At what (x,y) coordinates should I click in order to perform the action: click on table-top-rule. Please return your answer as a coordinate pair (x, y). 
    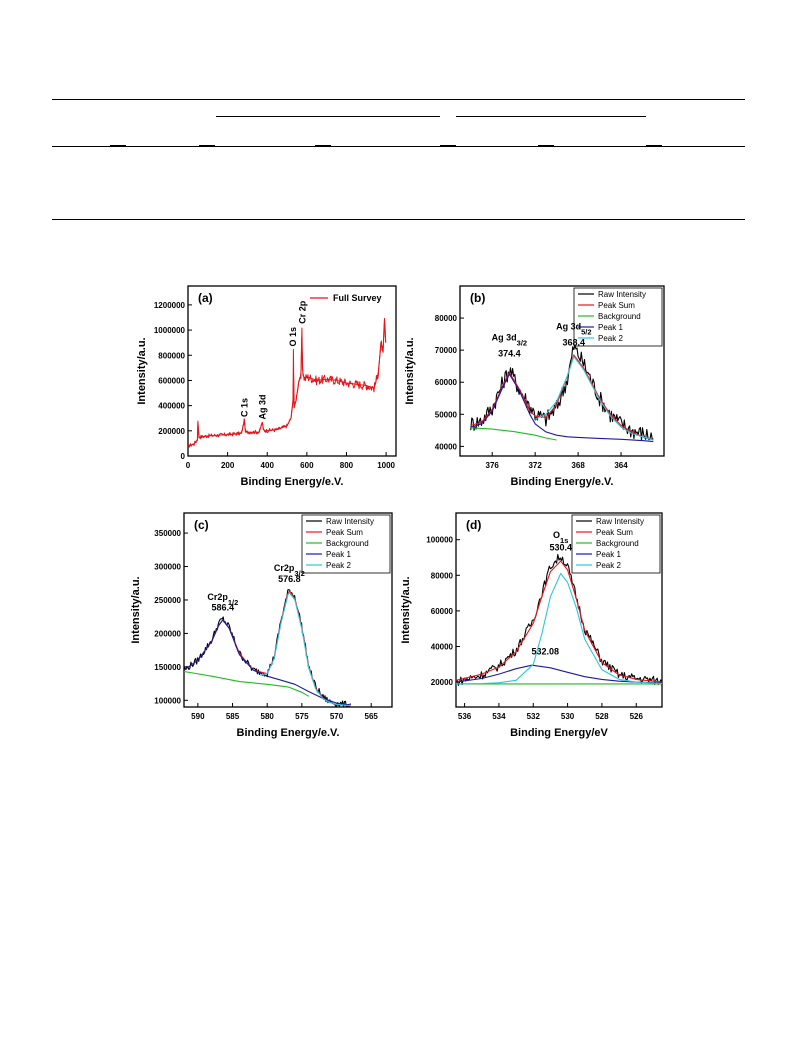
    Looking at the image, I should click on (398, 99).